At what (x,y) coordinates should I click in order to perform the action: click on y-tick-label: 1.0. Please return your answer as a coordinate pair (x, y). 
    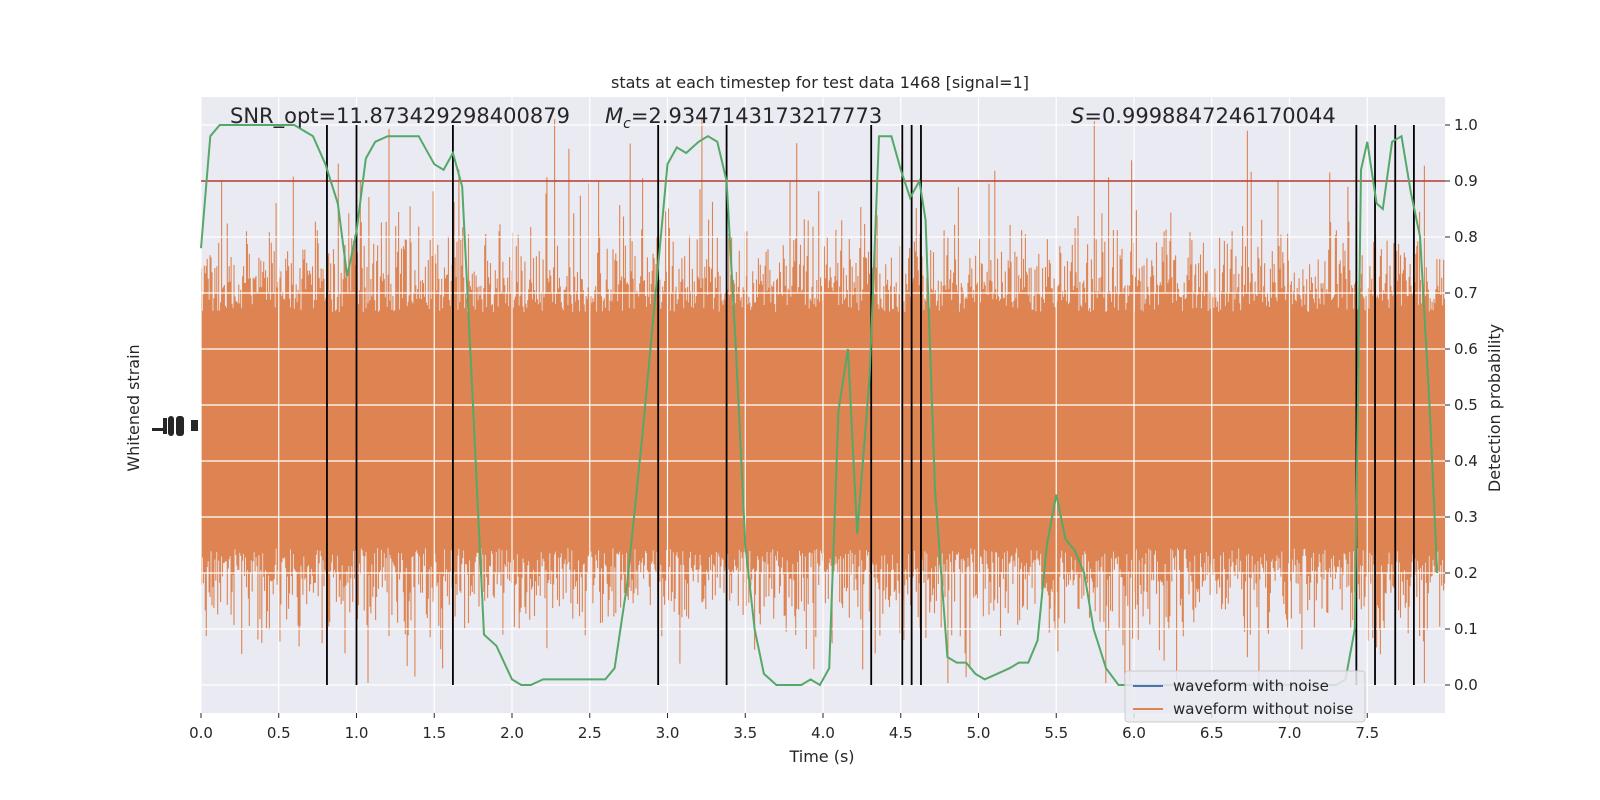
    Looking at the image, I should click on (1466, 125).